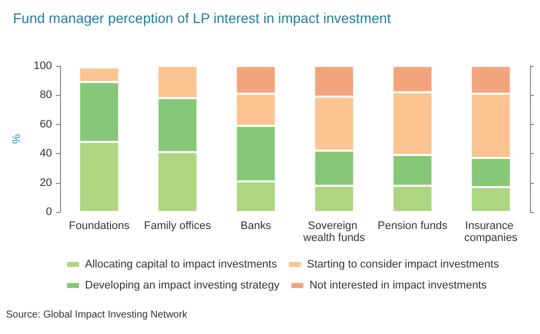 This screenshot has width=540, height=334. I want to click on x-tick-label: Sovereign wealth funds, so click(334, 232).